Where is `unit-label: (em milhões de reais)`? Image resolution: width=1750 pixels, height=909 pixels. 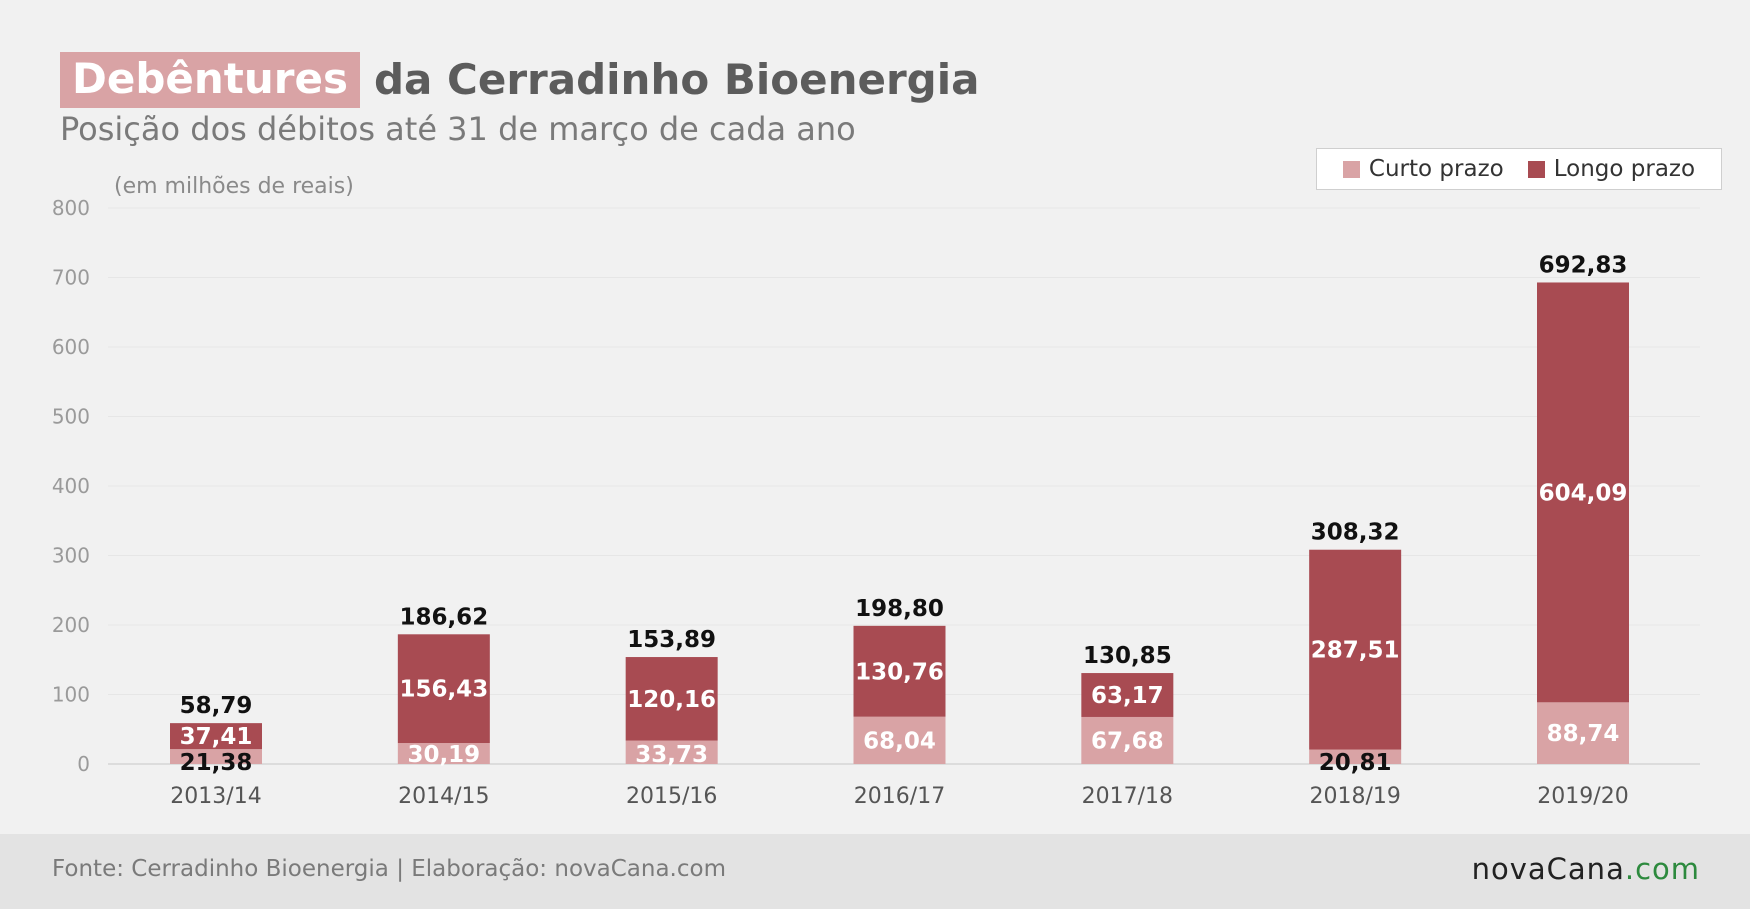 unit-label: (em milhões de reais) is located at coordinates (234, 186).